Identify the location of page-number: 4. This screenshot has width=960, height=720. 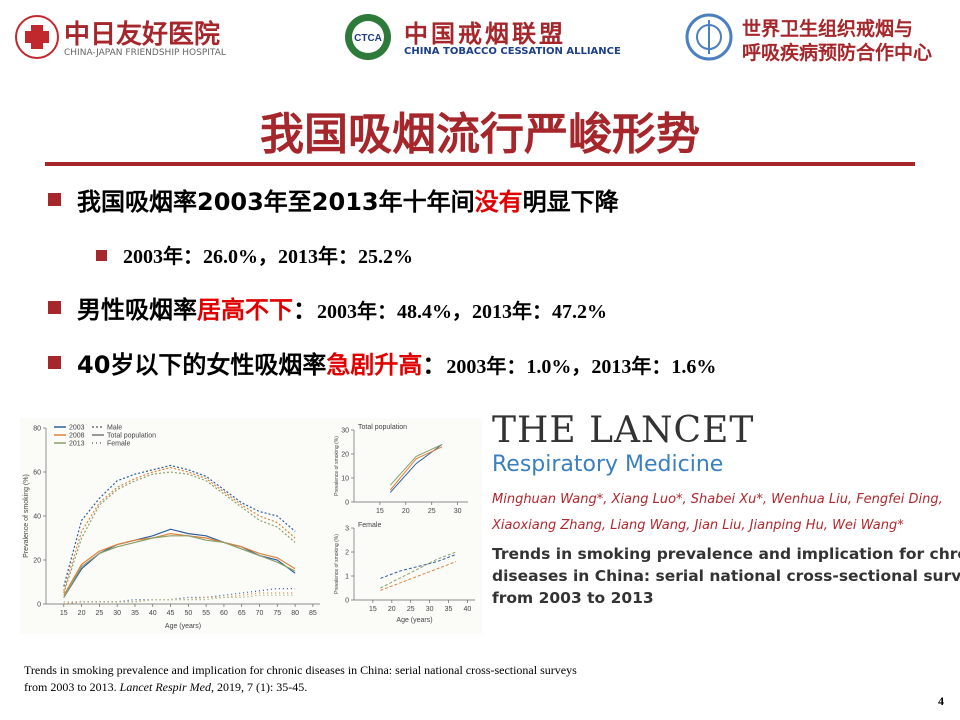
(941, 701).